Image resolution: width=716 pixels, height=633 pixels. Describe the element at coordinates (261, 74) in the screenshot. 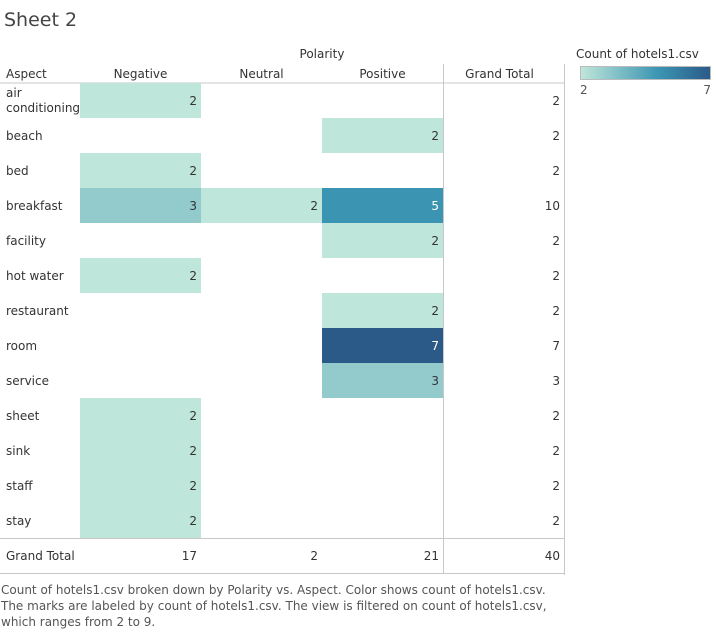

I see `column-header-neutral: Neutral` at that location.